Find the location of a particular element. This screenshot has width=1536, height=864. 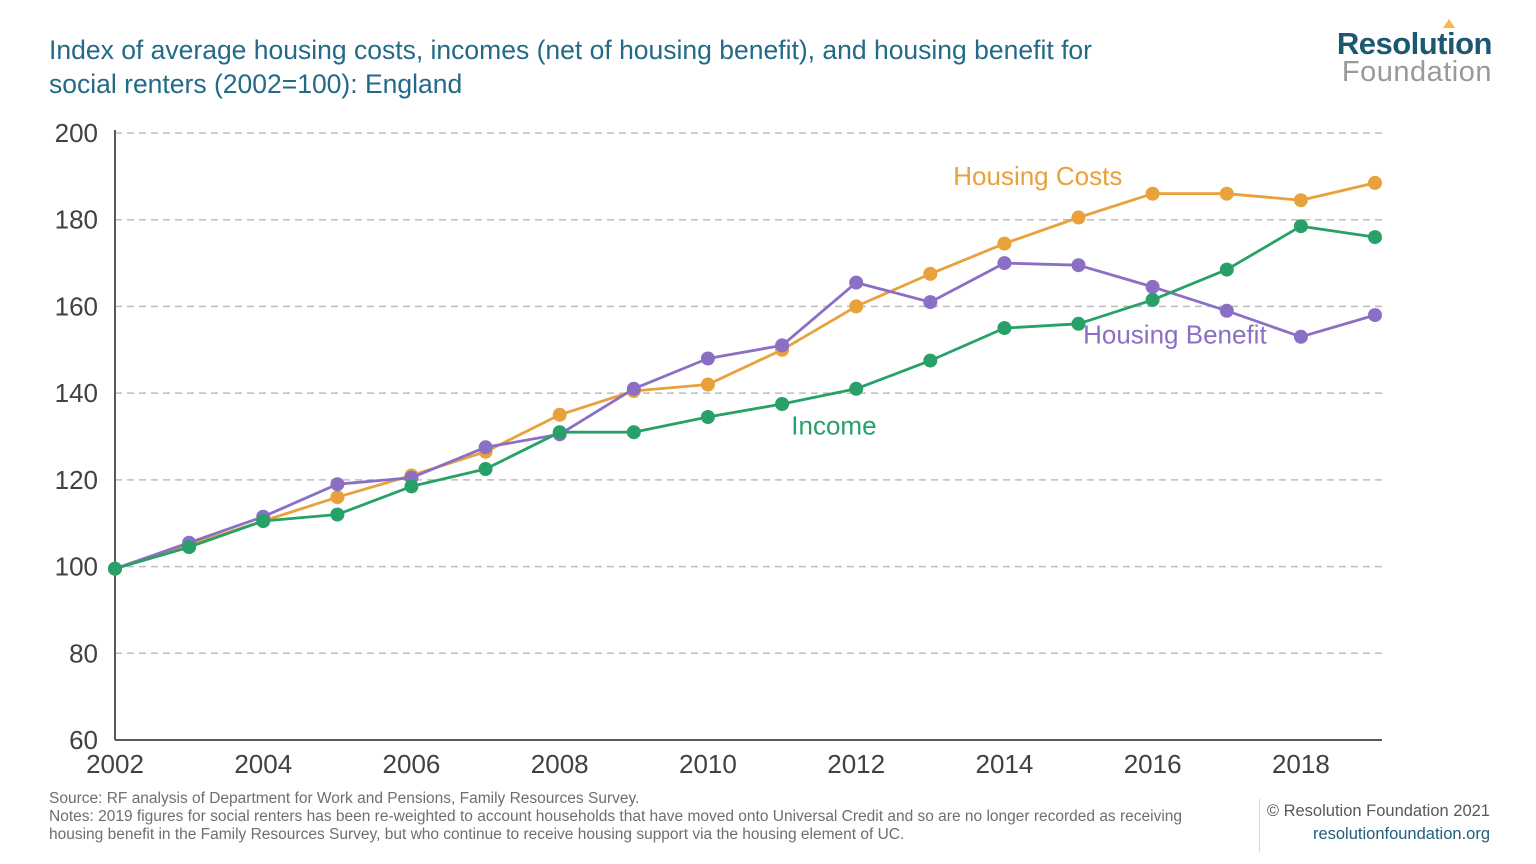

x-tick-label: 2002 is located at coordinates (115, 764).